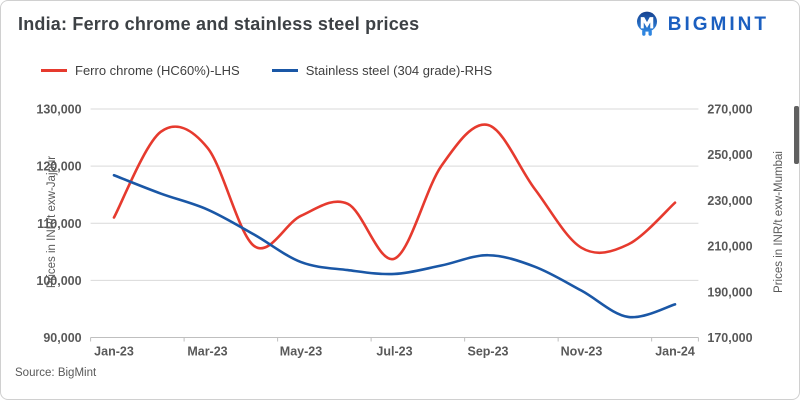  I want to click on x-axis-tick-label: Mar-23, so click(207, 352).